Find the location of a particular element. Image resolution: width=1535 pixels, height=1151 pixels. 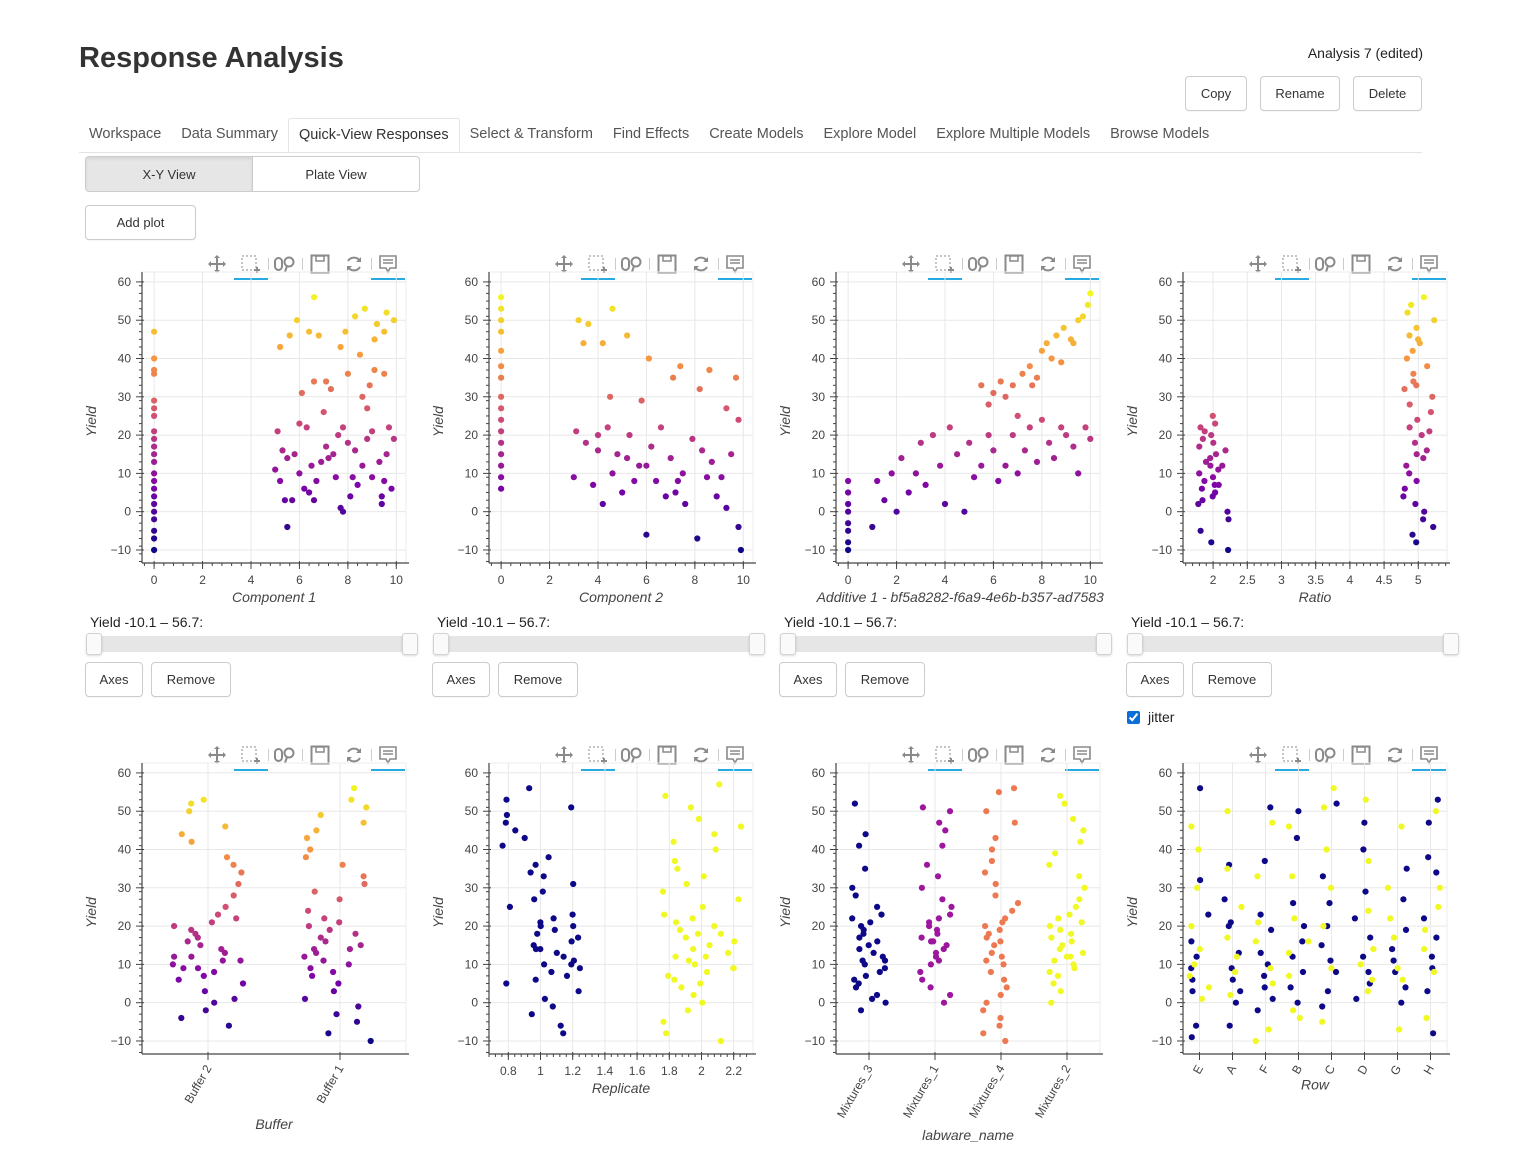

tab-find-effects: Find Effects is located at coordinates (651, 134).